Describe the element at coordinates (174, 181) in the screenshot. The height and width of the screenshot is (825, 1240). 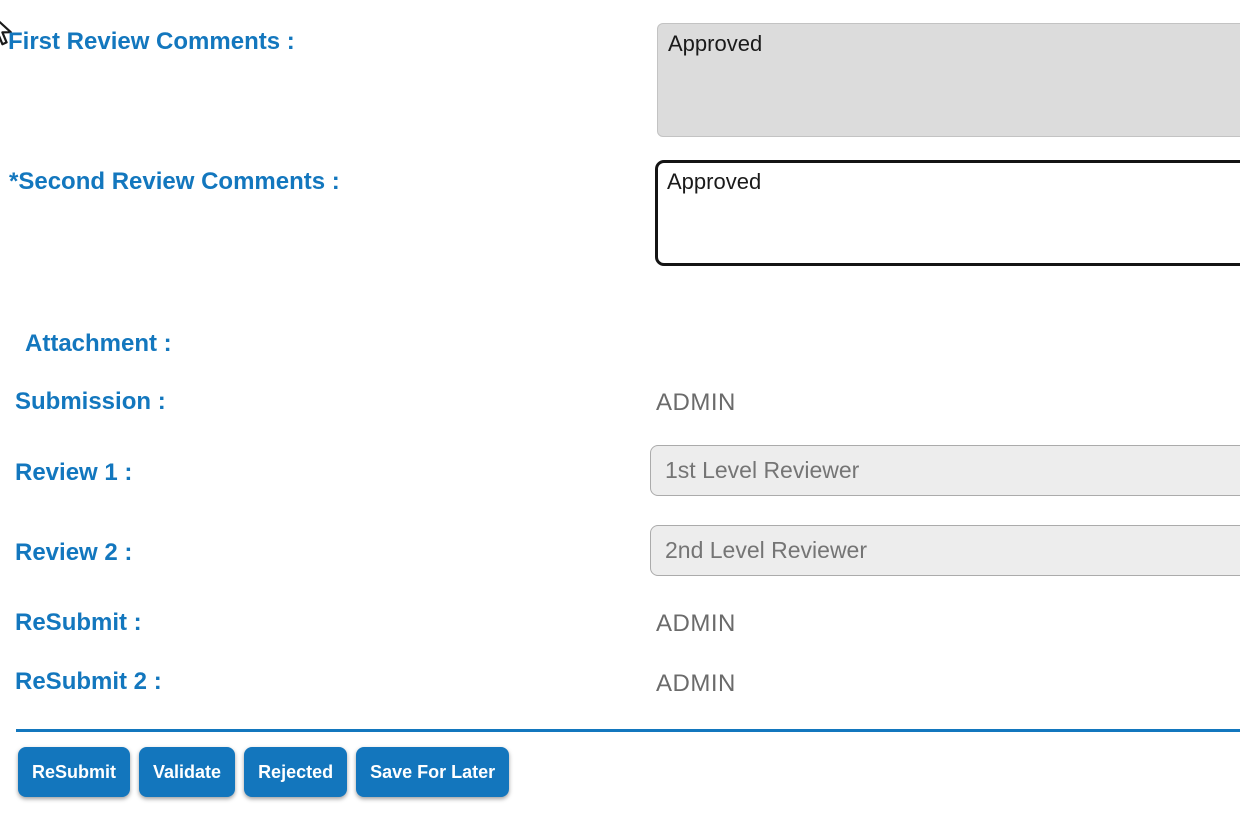
I see `second-review-comments-label: *Second Review Comments :` at that location.